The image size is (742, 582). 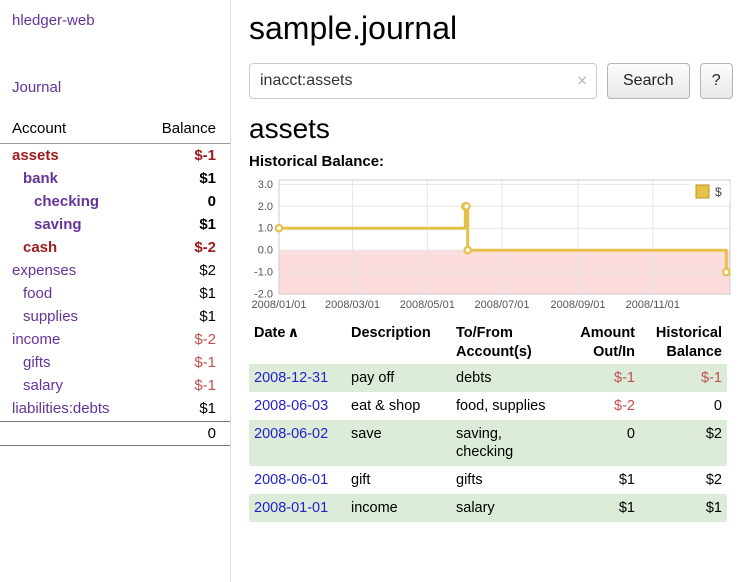 What do you see at coordinates (293, 333) in the screenshot?
I see `sort-asc-icon: ∧` at bounding box center [293, 333].